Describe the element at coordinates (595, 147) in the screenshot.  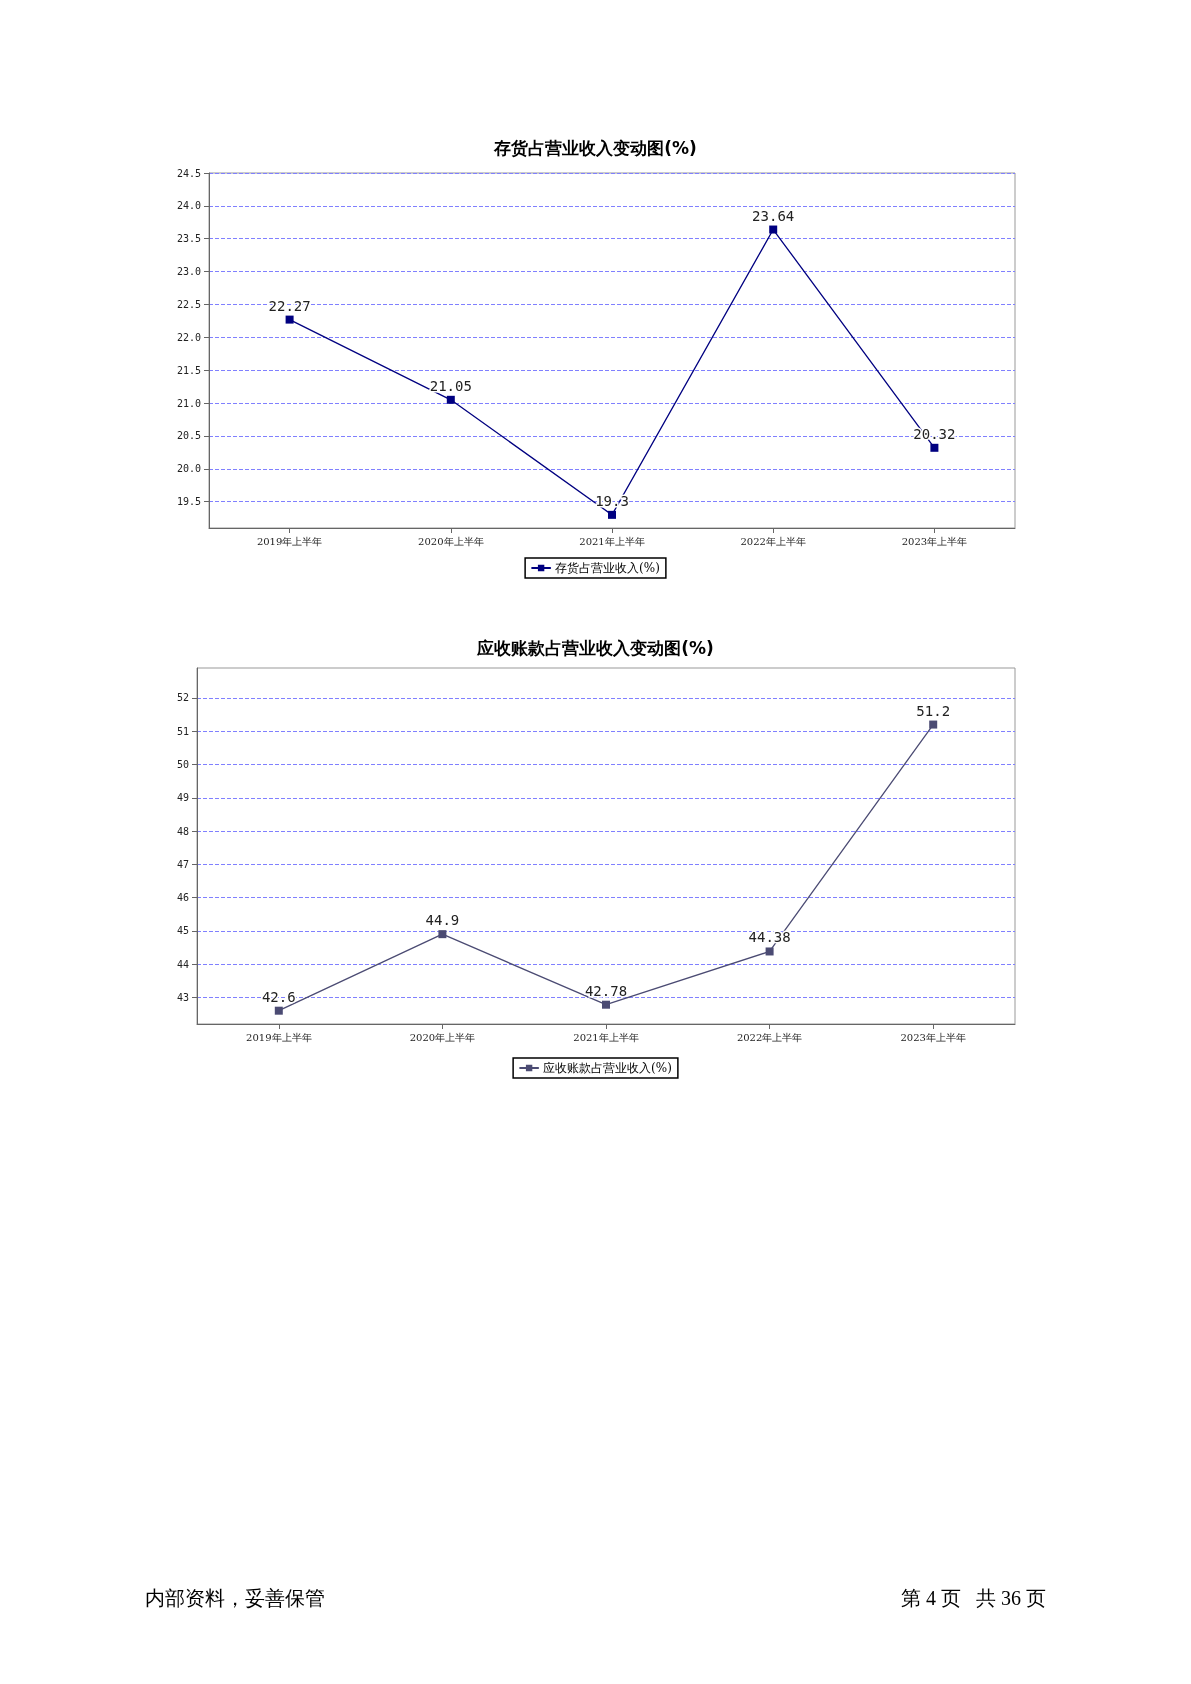
I see `chart-title: 存货占营业收入变动图(%)` at that location.